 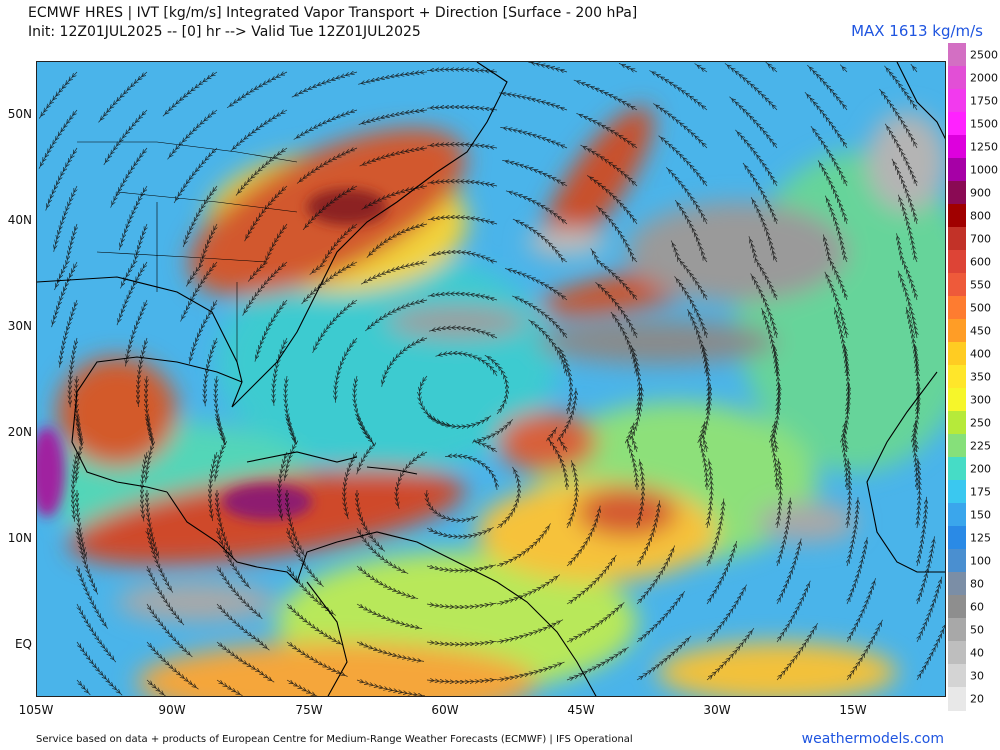 I want to click on legend-label: 500, so click(x=980, y=307).